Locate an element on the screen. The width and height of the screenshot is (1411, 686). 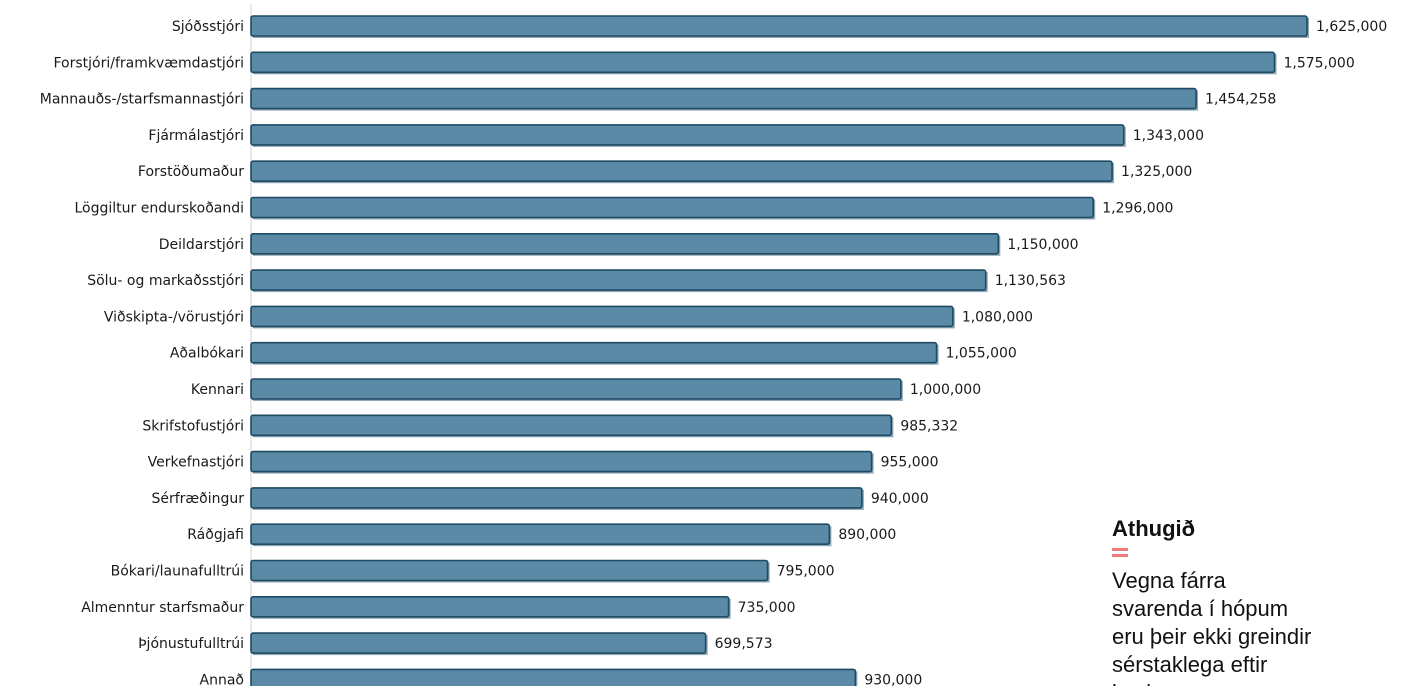
category-label: Forstjóri/framkvæmdastjóri is located at coordinates (148, 63).